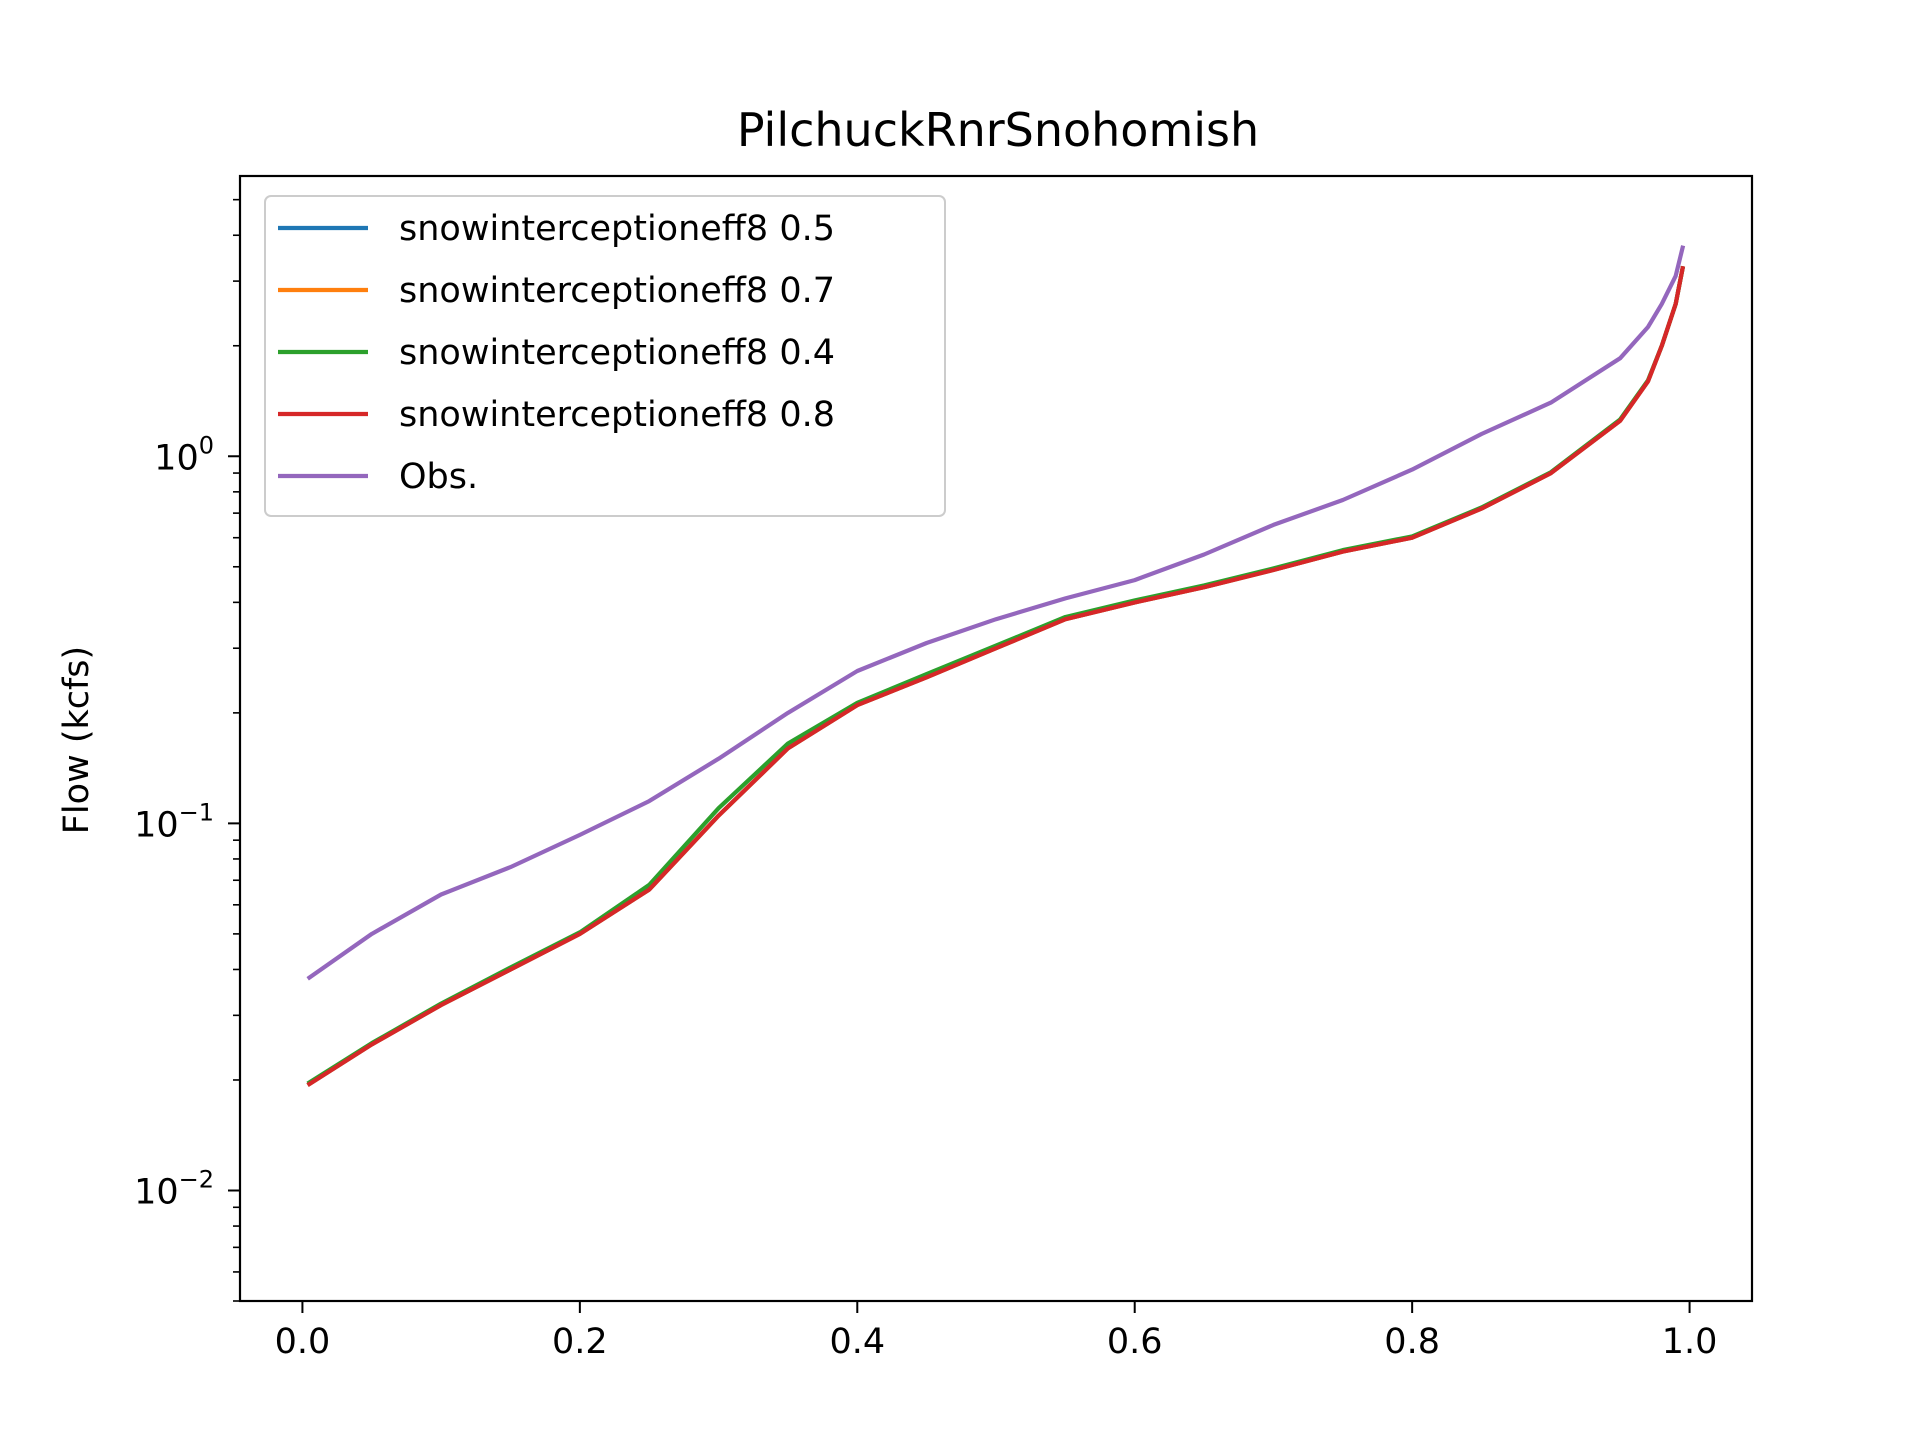 The image size is (1920, 1440). Describe the element at coordinates (617, 353) in the screenshot. I see `legend-label-2: snowinterceptioneff8 0.4` at that location.